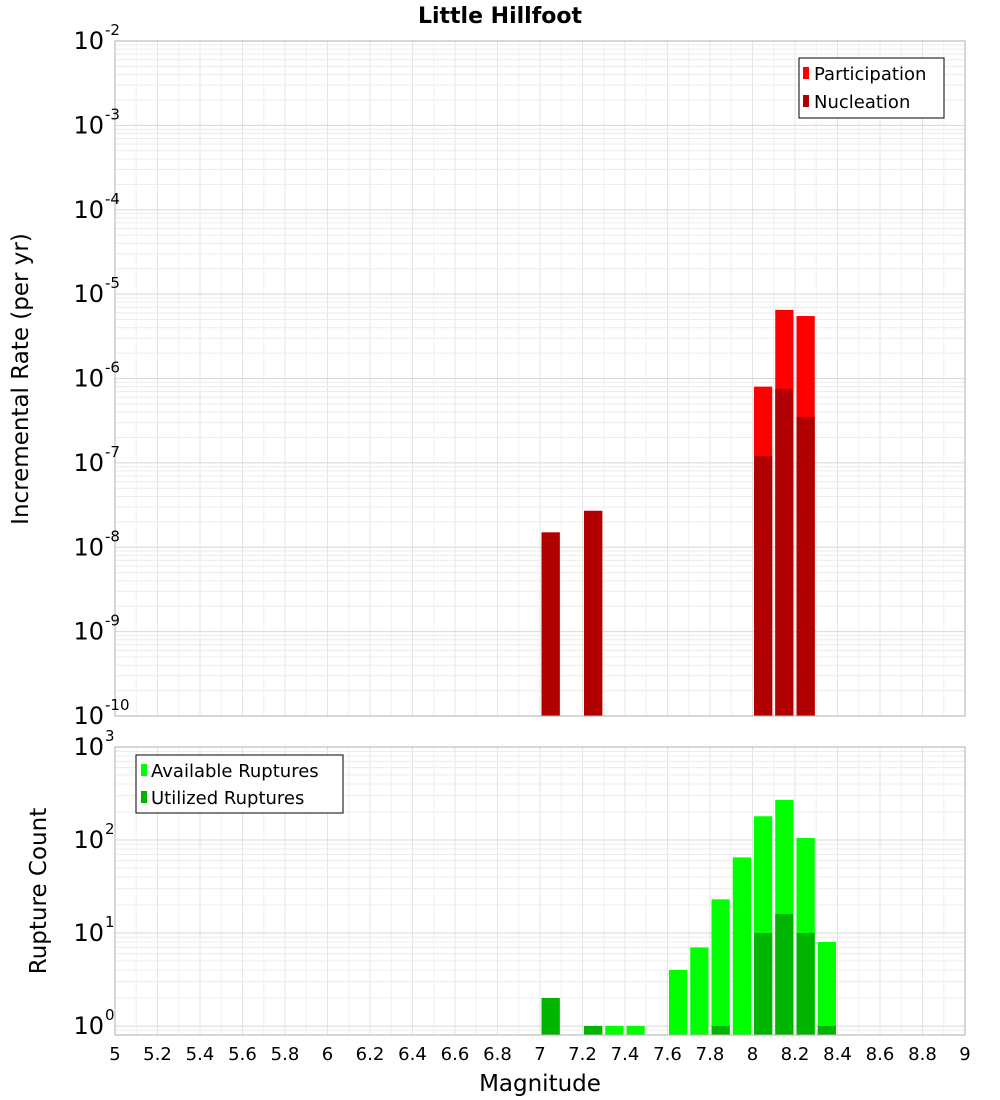 The width and height of the screenshot is (1000, 1100). I want to click on top-legend: Participation Nucleation, so click(871, 88).